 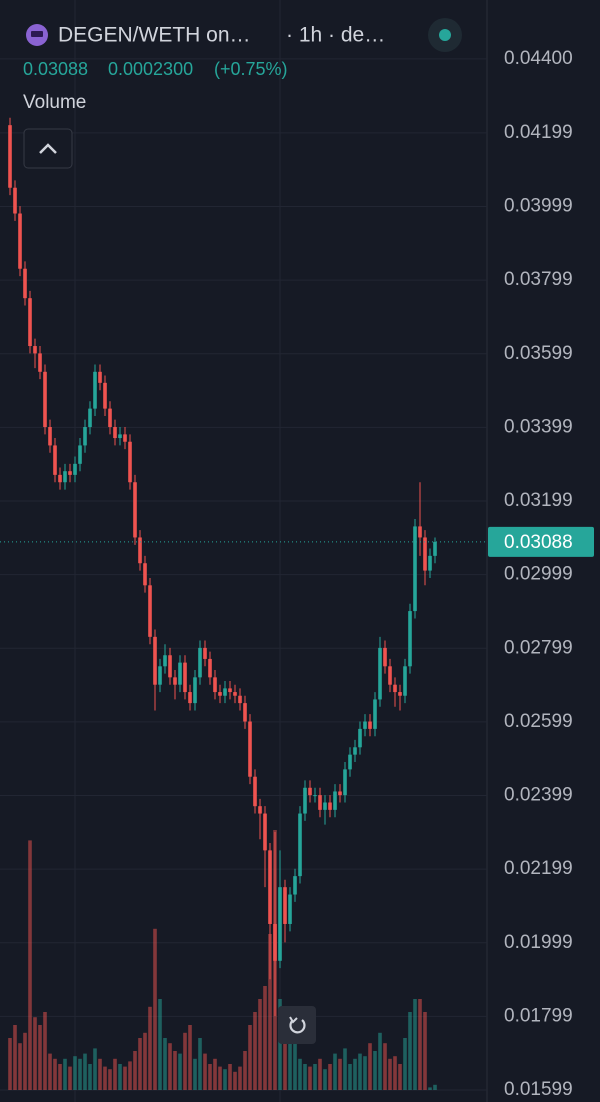 I want to click on reset-button, so click(x=297, y=1025).